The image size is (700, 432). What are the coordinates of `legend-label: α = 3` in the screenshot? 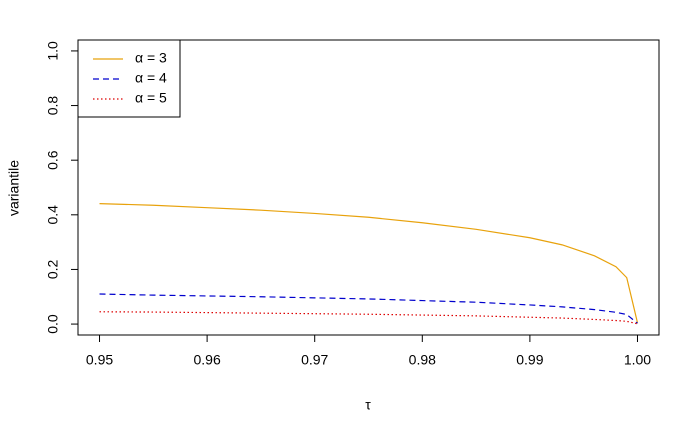 It's located at (151, 58).